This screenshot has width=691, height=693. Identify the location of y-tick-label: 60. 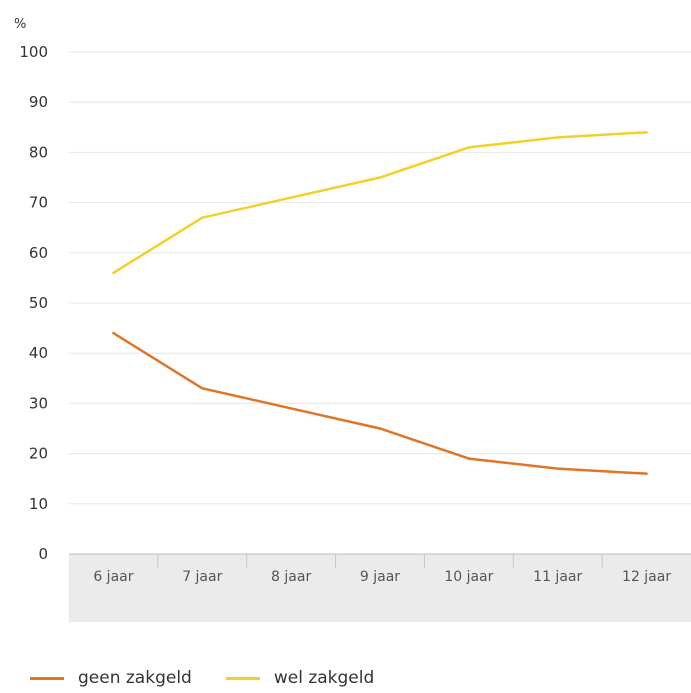
(38, 253).